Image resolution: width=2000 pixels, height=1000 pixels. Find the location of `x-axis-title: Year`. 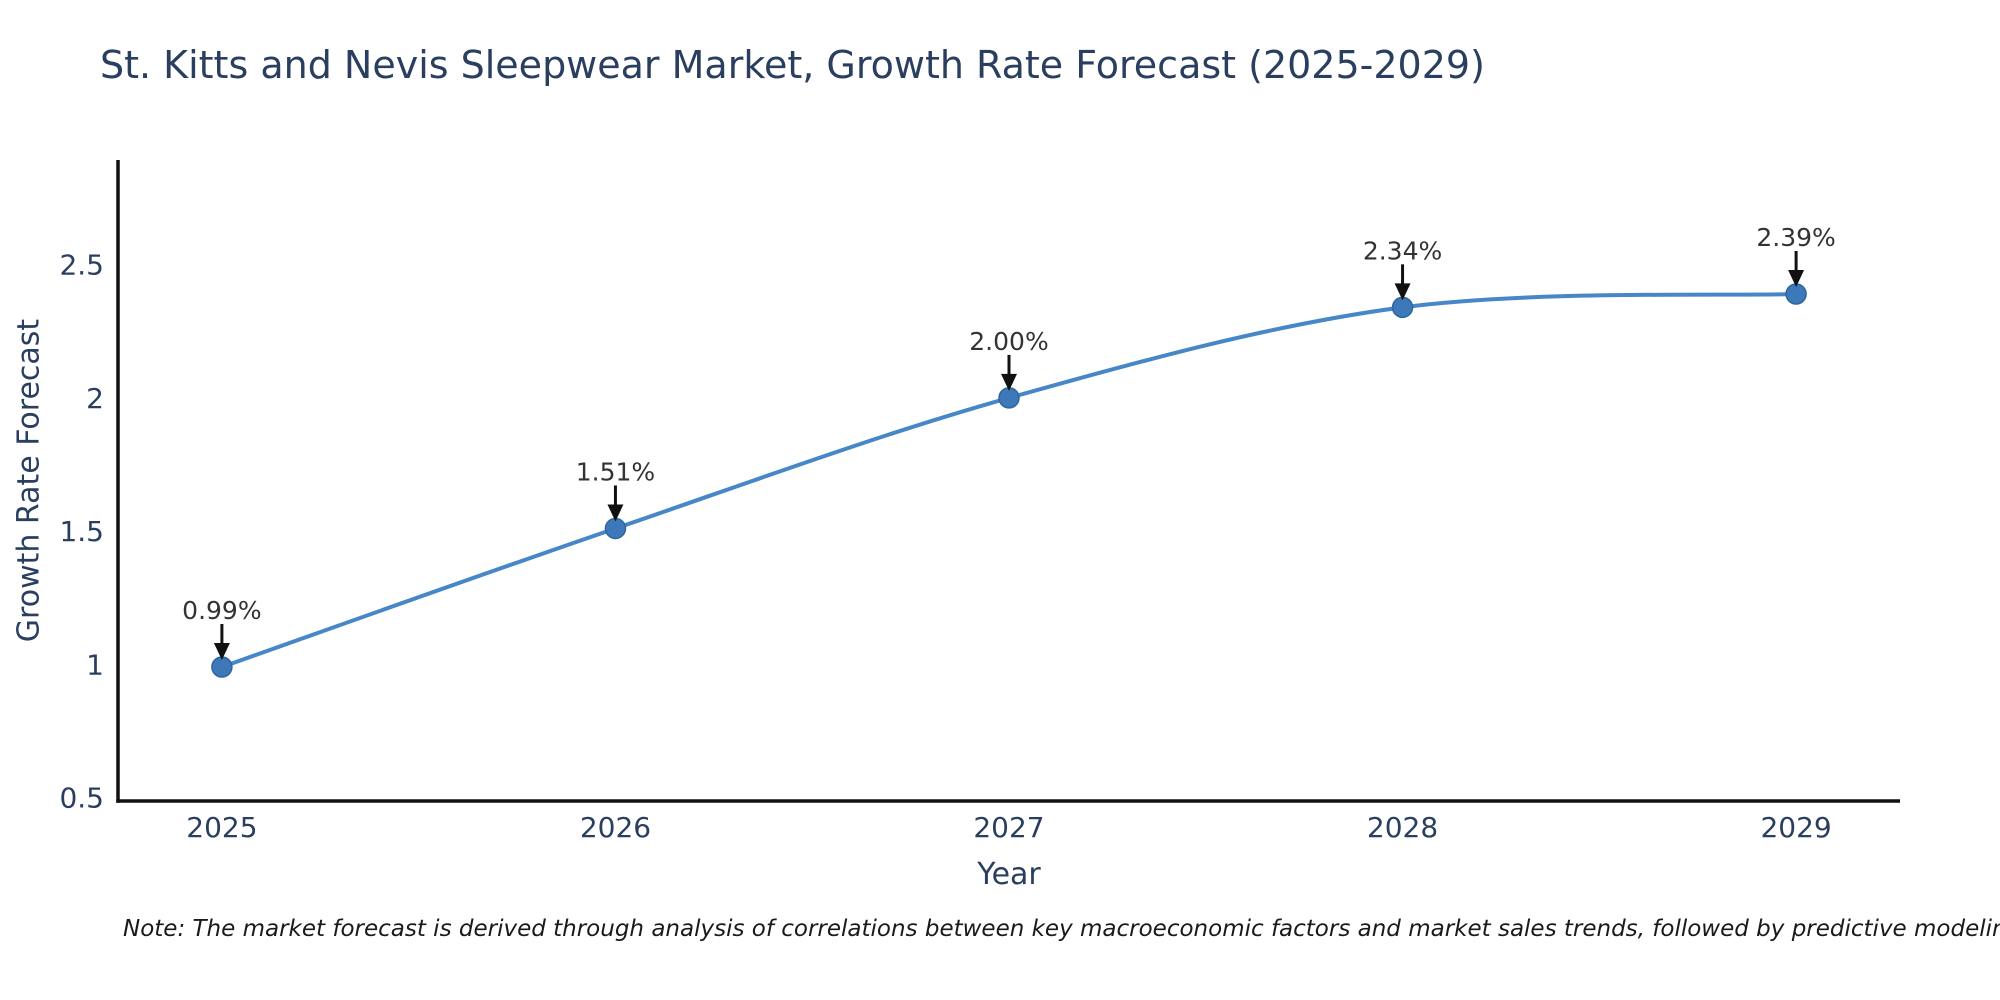

x-axis-title: Year is located at coordinates (1008, 874).